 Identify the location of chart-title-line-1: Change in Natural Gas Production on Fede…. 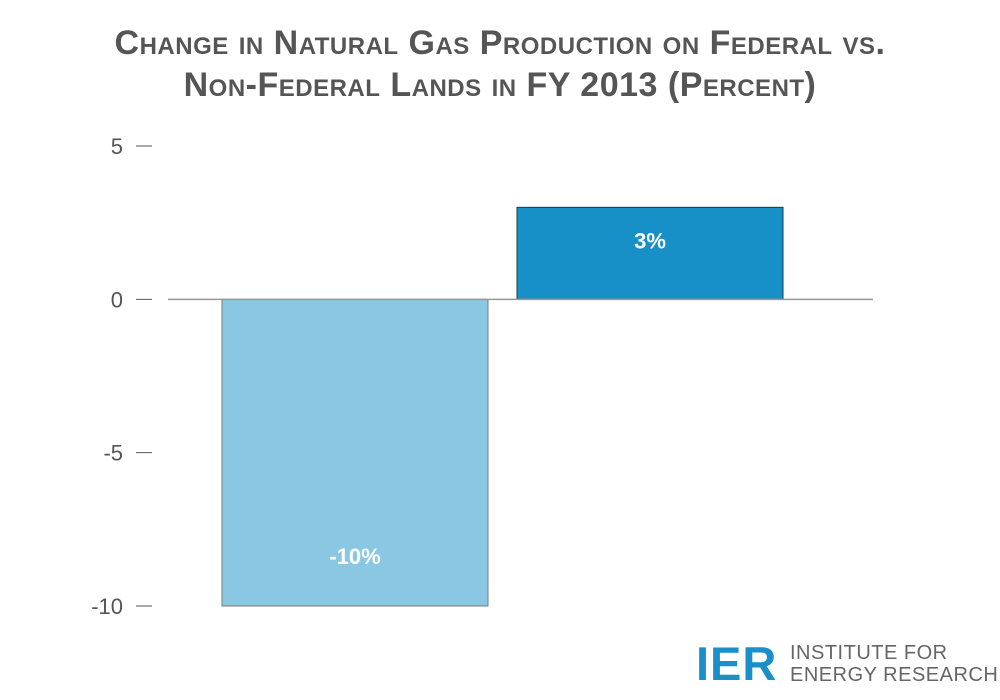
(500, 43).